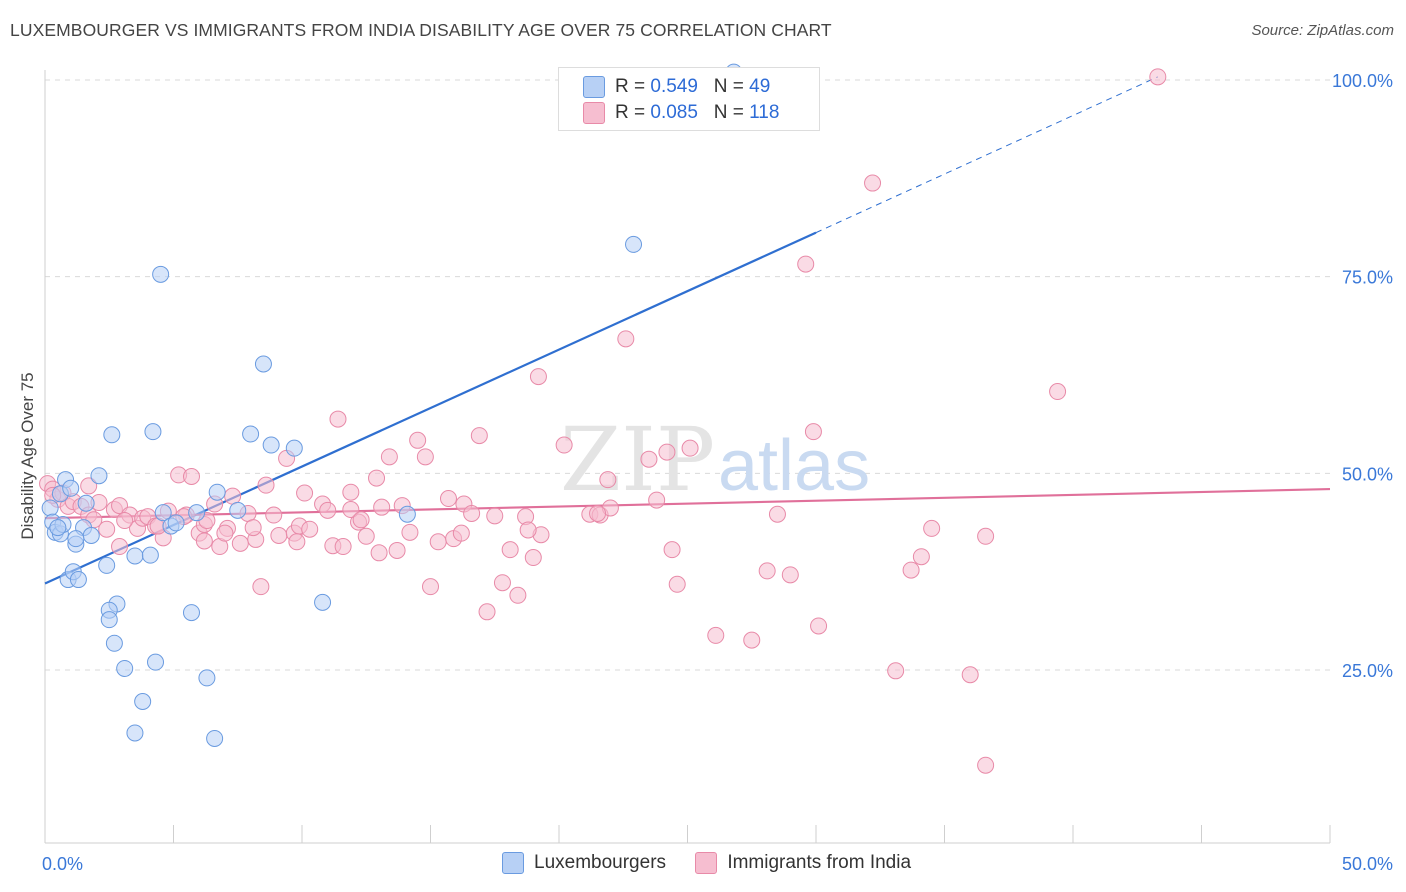 The width and height of the screenshot is (1406, 892). Describe the element at coordinates (637, 459) in the screenshot. I see `watermark-zip: ZIP` at that location.